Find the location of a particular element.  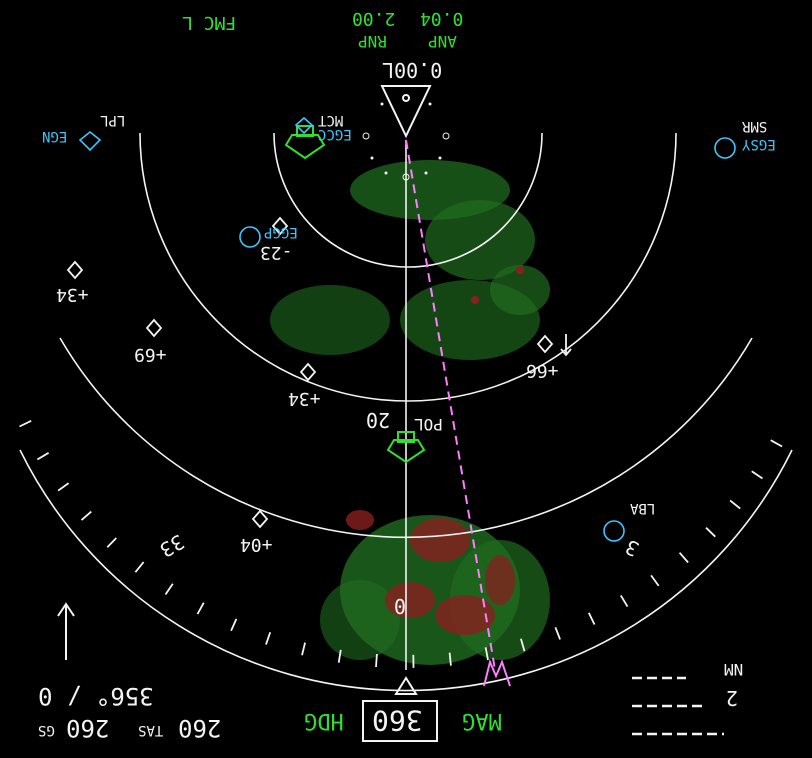

anp-value: 0.04 is located at coordinates (442, 18).